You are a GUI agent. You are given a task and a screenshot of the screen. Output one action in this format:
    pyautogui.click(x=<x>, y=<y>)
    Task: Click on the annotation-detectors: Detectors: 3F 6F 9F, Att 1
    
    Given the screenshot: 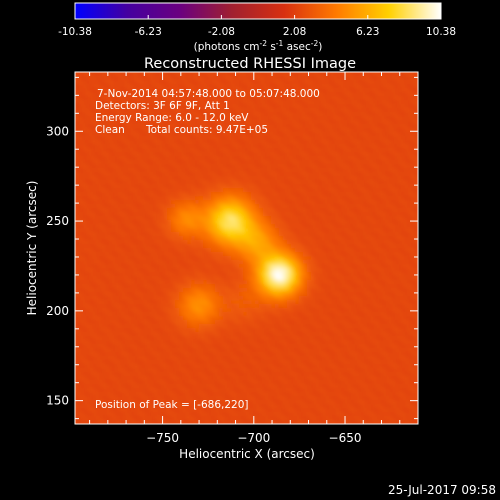 What is the action you would take?
    pyautogui.click(x=162, y=106)
    